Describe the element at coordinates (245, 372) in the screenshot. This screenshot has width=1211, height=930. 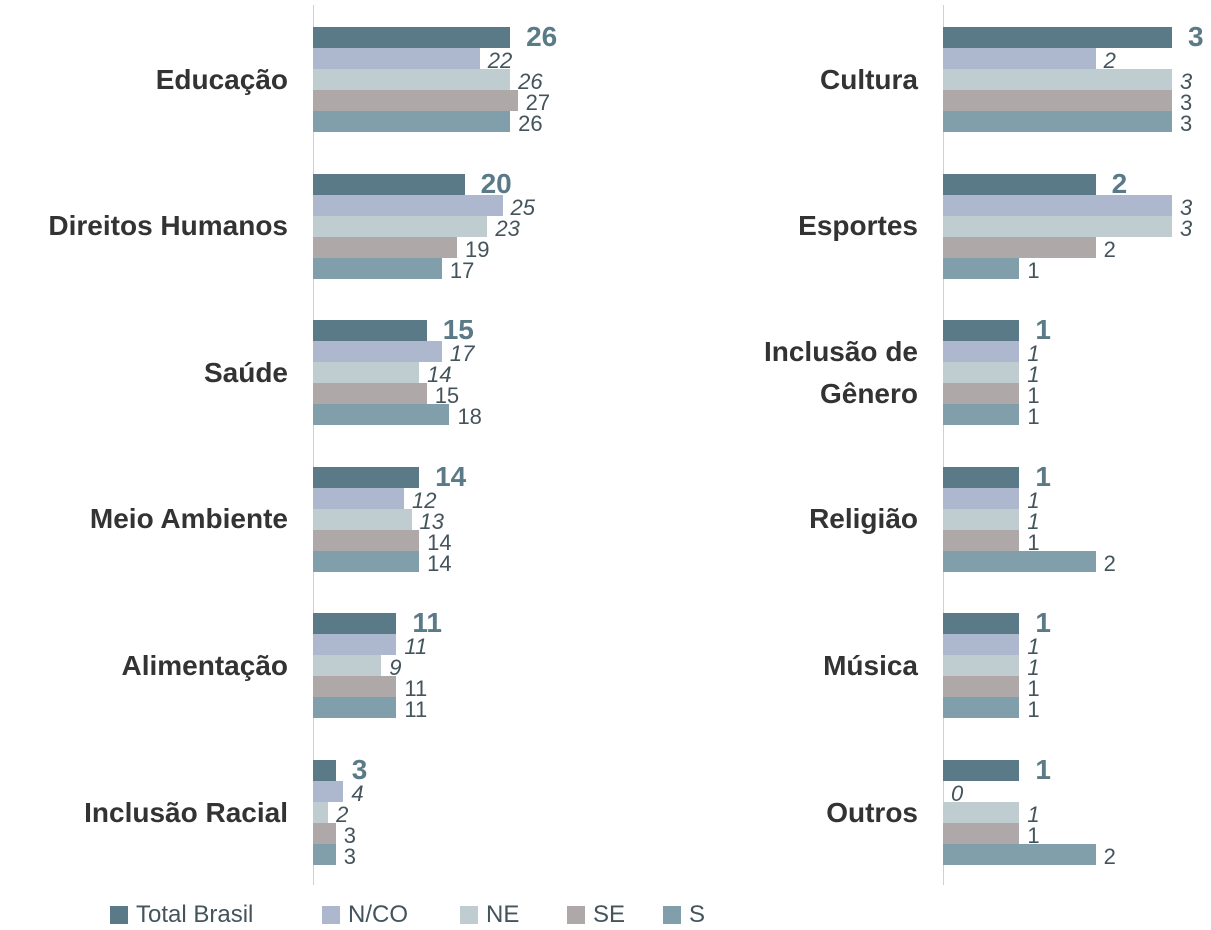
I see `category-label: Saúde` at that location.